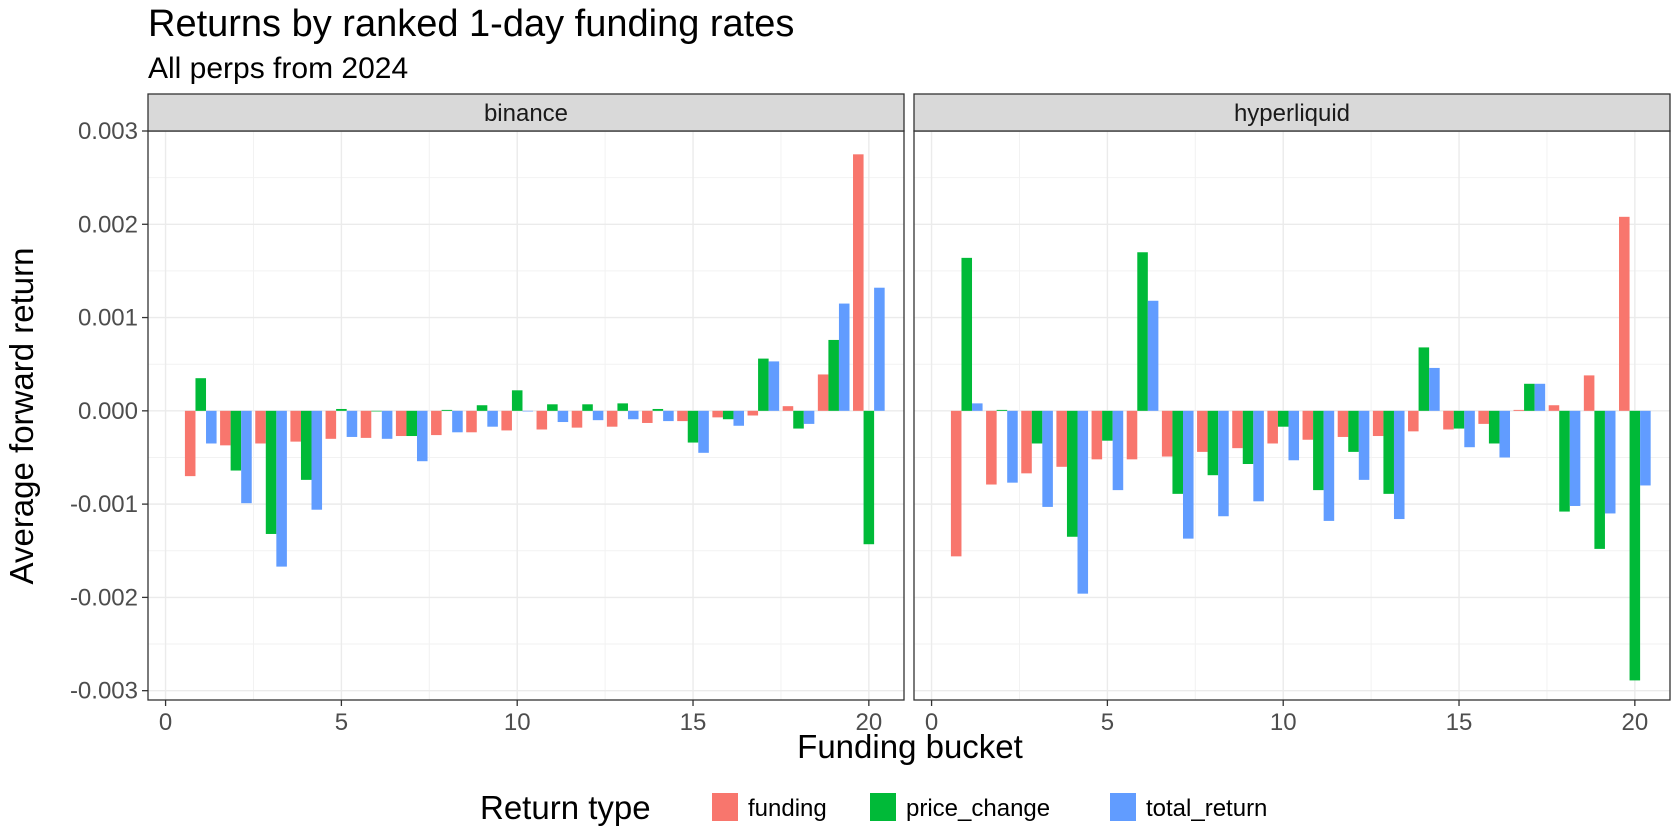 The width and height of the screenshot is (1680, 840). I want to click on facet-strip-label: hyperliquid, so click(1292, 113).